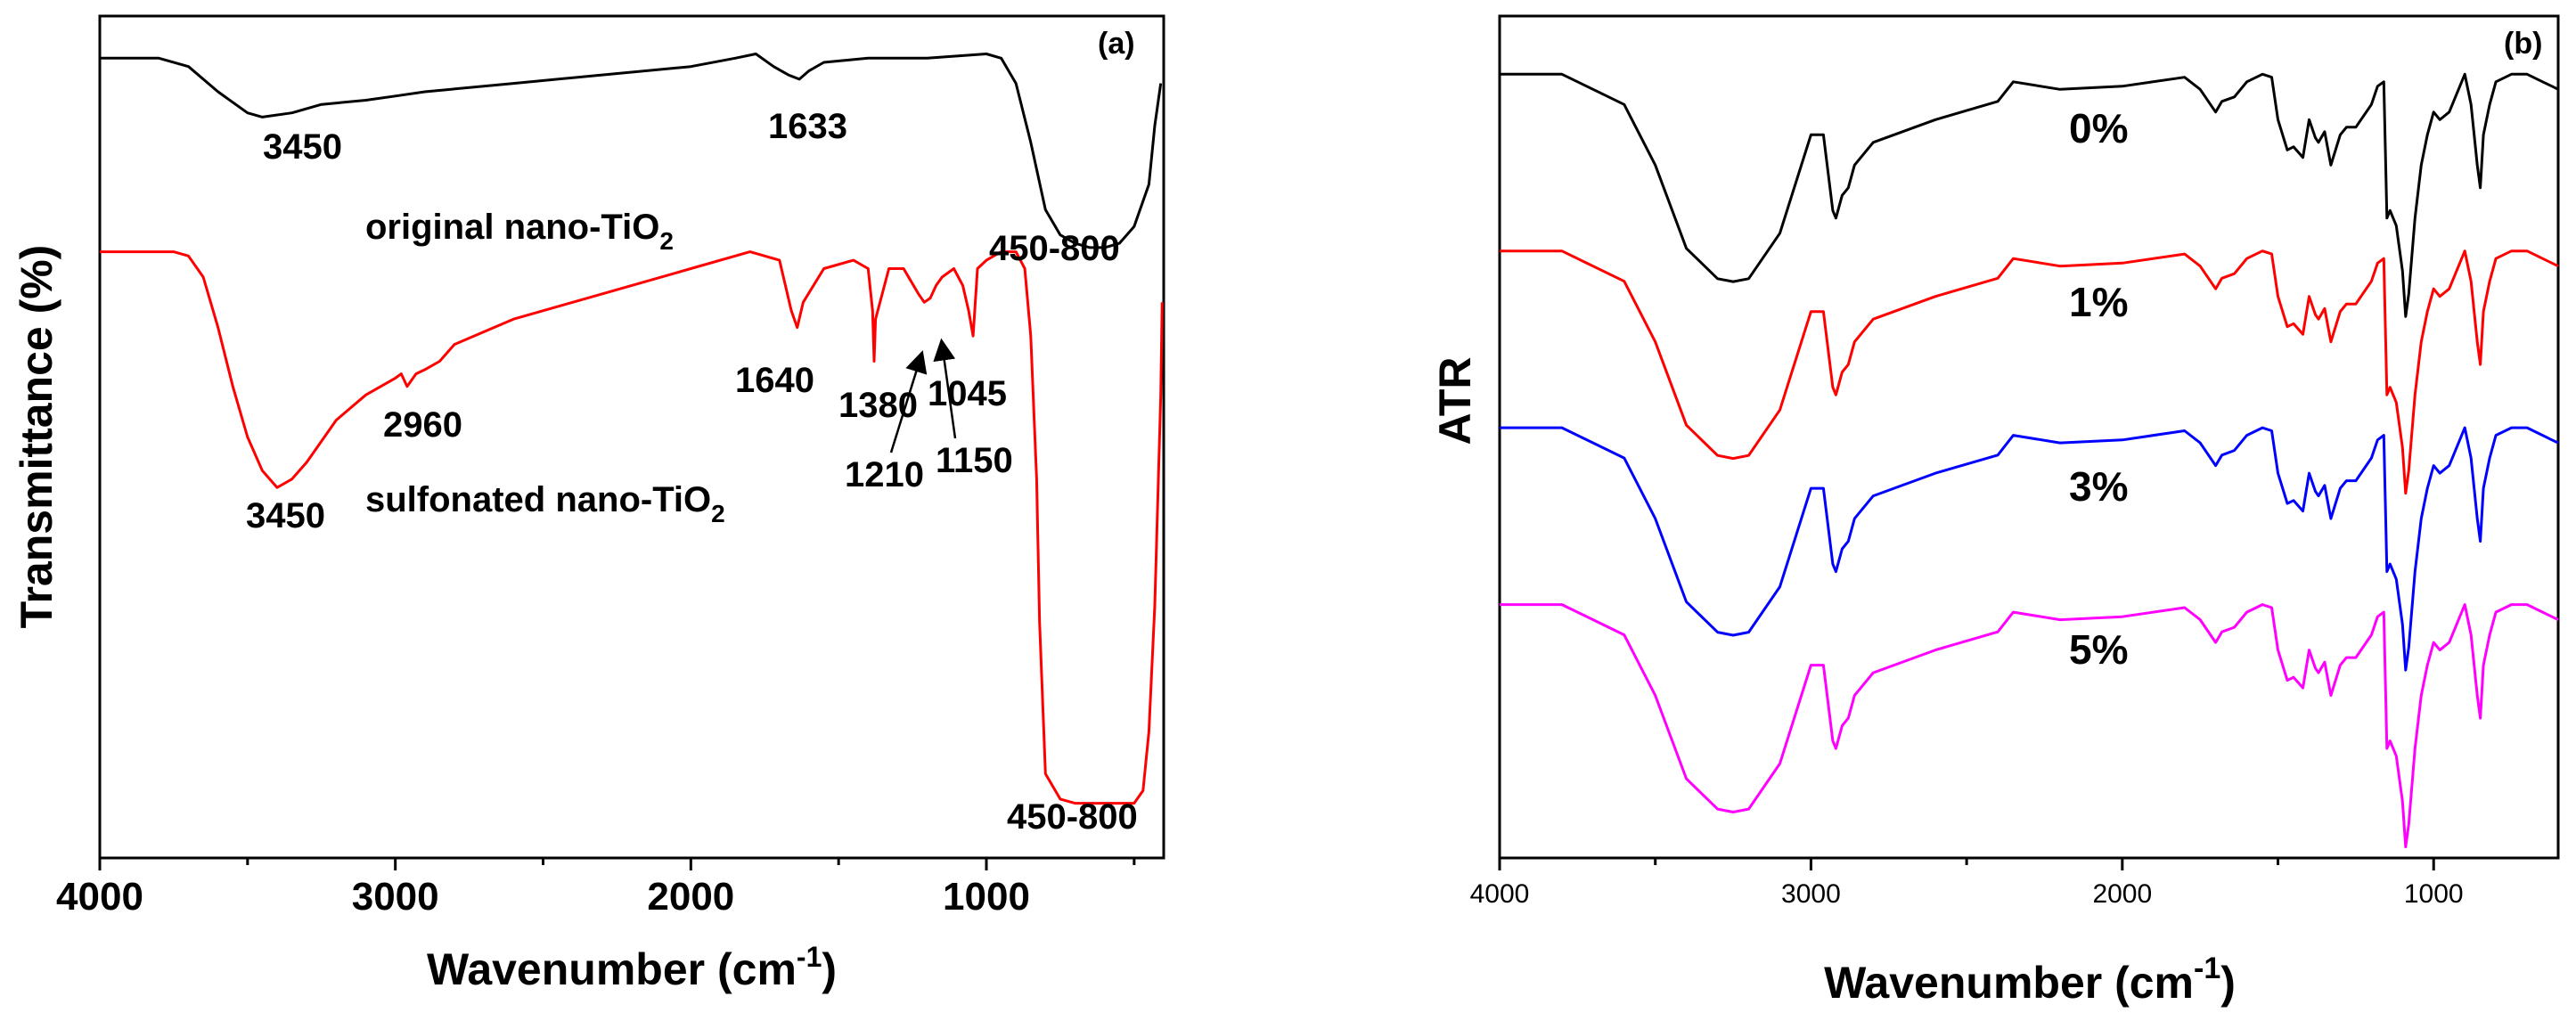  I want to click on panel-a-annotation-text: 1633, so click(807, 126).